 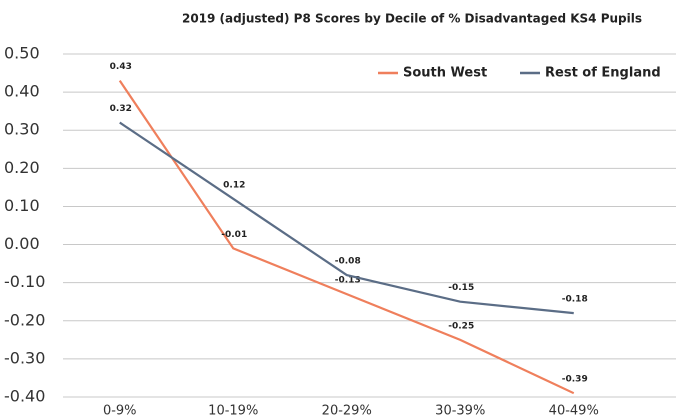 I want to click on x-tick-label: 0-9%, so click(x=120, y=411).